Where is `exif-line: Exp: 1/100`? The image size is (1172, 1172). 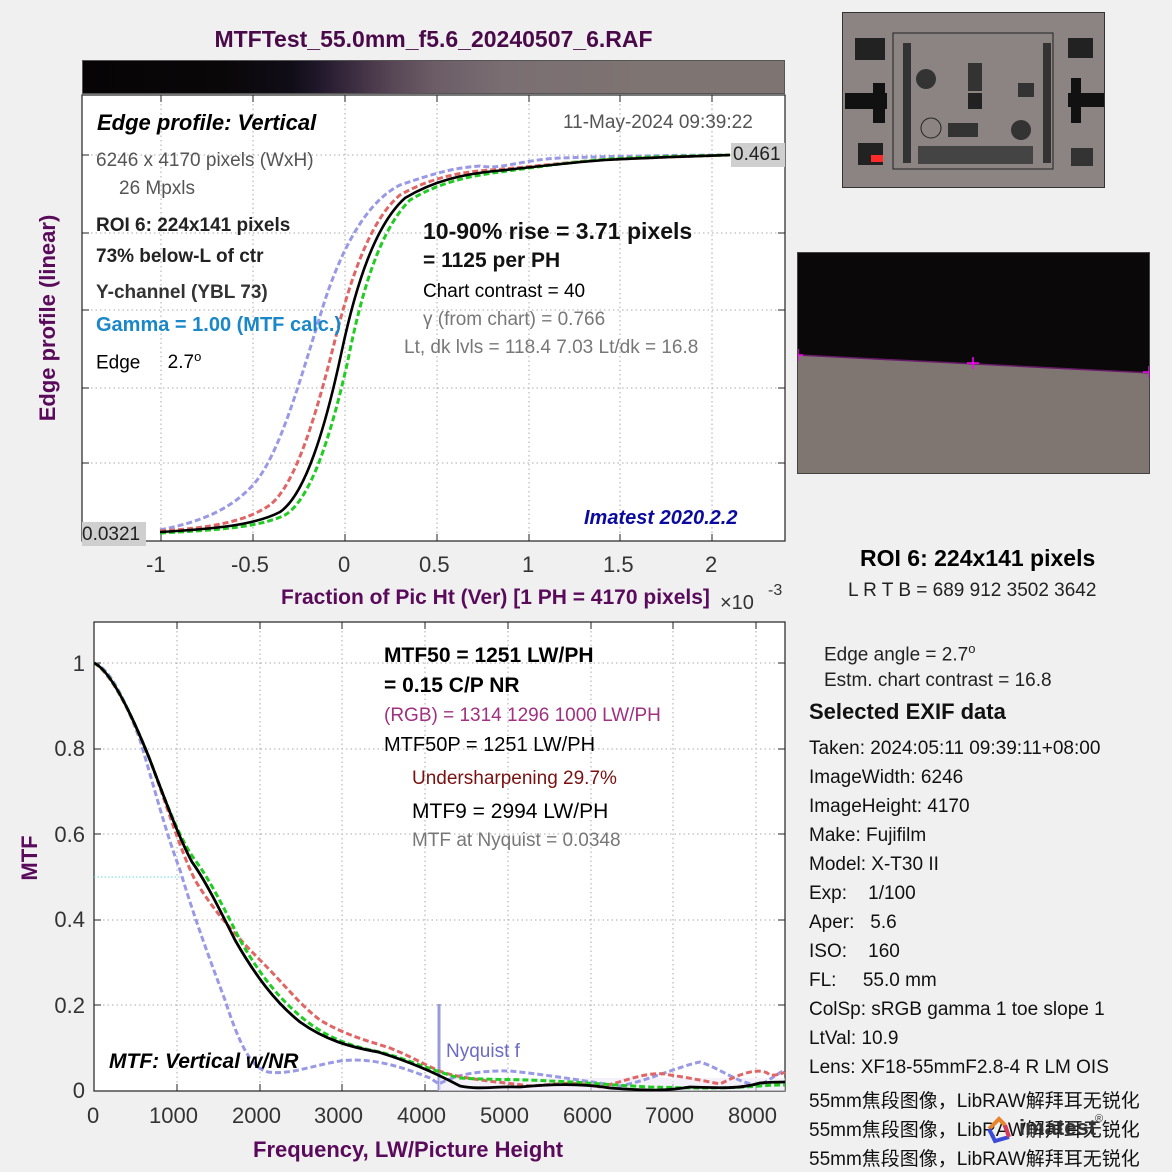 exif-line: Exp: 1/100 is located at coordinates (862, 893).